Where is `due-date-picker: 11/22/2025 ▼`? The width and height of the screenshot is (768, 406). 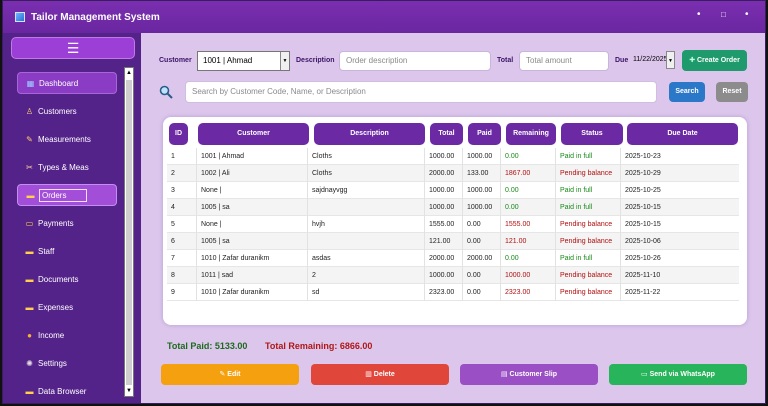 due-date-picker: 11/22/2025 ▼ is located at coordinates (653, 61).